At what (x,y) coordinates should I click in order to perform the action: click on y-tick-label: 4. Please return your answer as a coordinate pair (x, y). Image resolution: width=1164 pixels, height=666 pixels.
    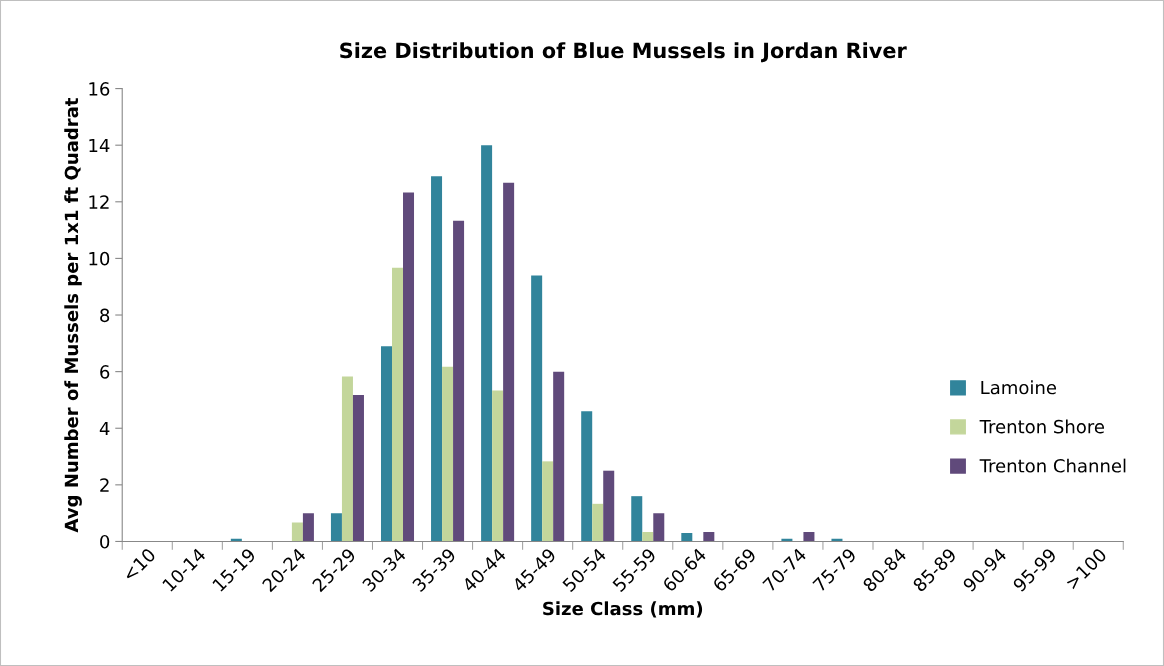
    Looking at the image, I should click on (104, 428).